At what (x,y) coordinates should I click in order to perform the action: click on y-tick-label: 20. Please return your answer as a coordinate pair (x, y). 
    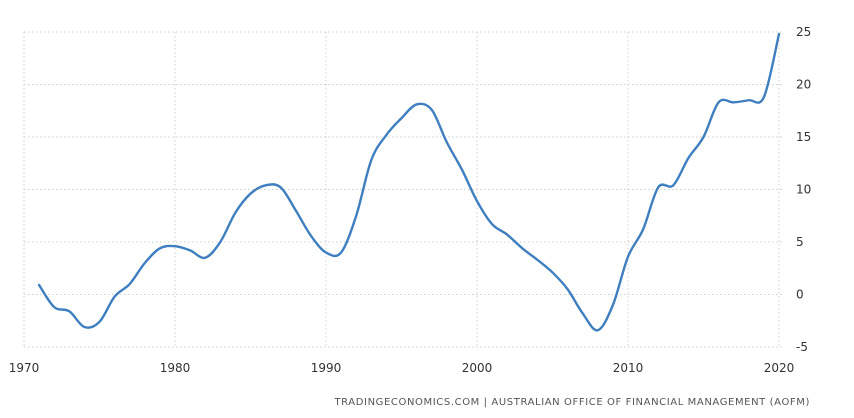
    Looking at the image, I should click on (803, 85).